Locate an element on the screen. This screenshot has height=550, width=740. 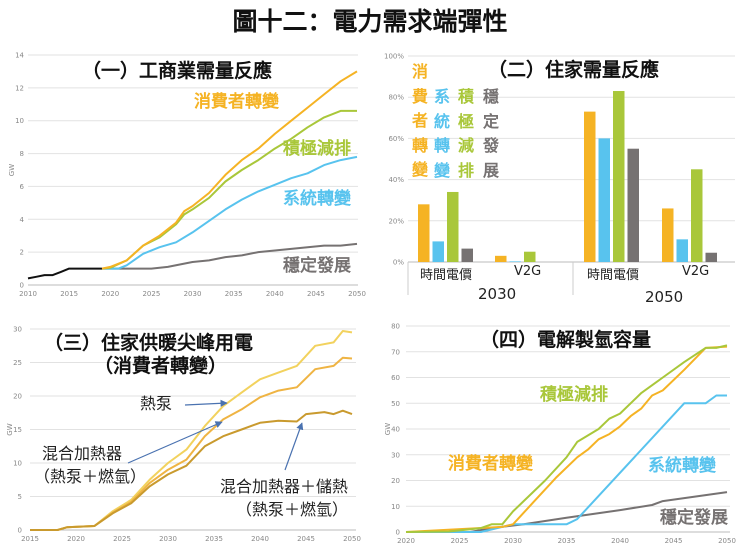
chart2-ytick-label: 0% is located at coordinates (398, 263).